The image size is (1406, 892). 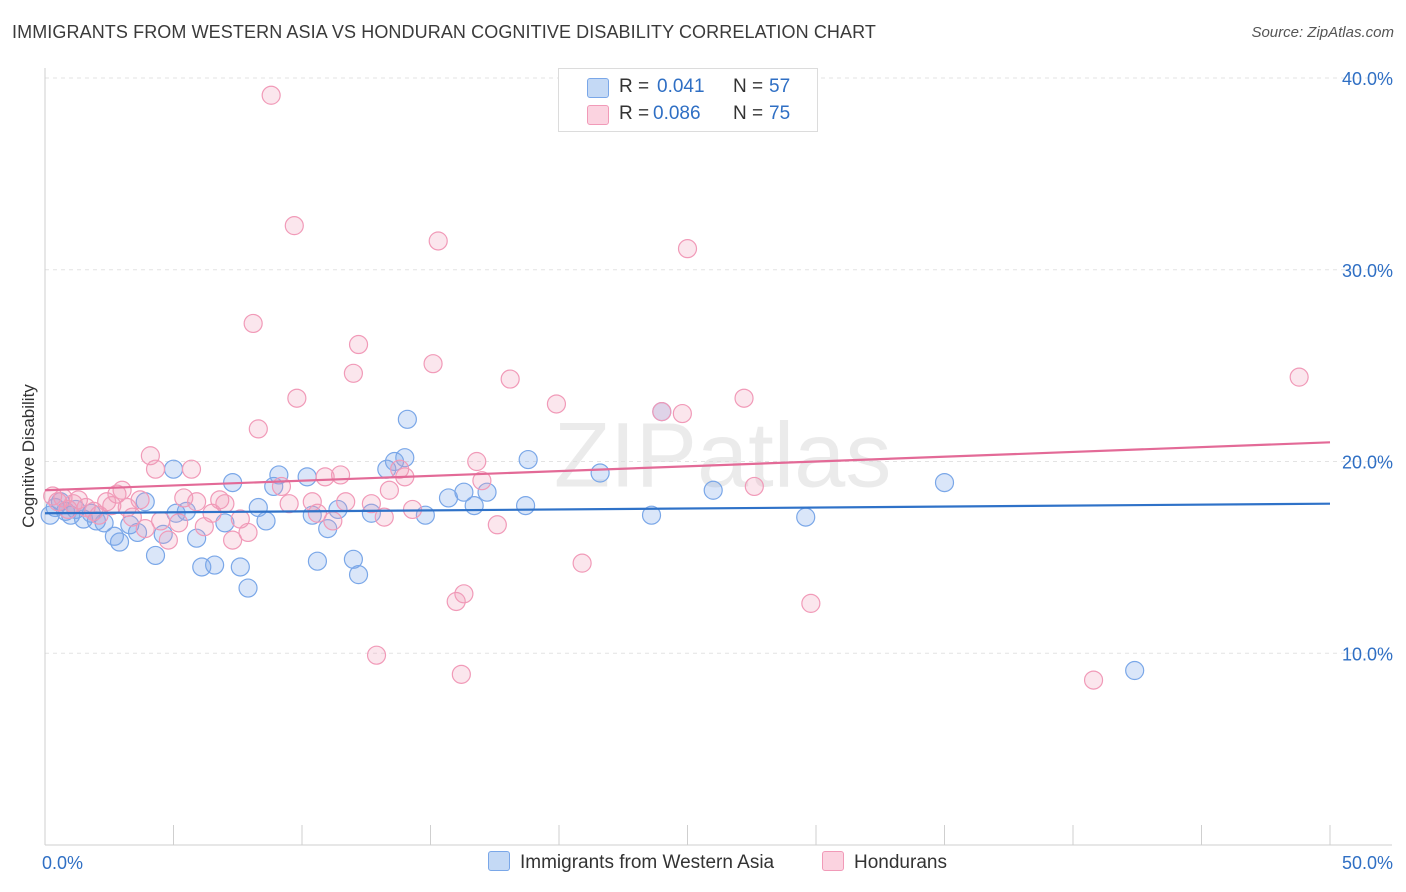 What do you see at coordinates (1367, 654) in the screenshot?
I see `y-tick-label: 10.0%` at bounding box center [1367, 654].